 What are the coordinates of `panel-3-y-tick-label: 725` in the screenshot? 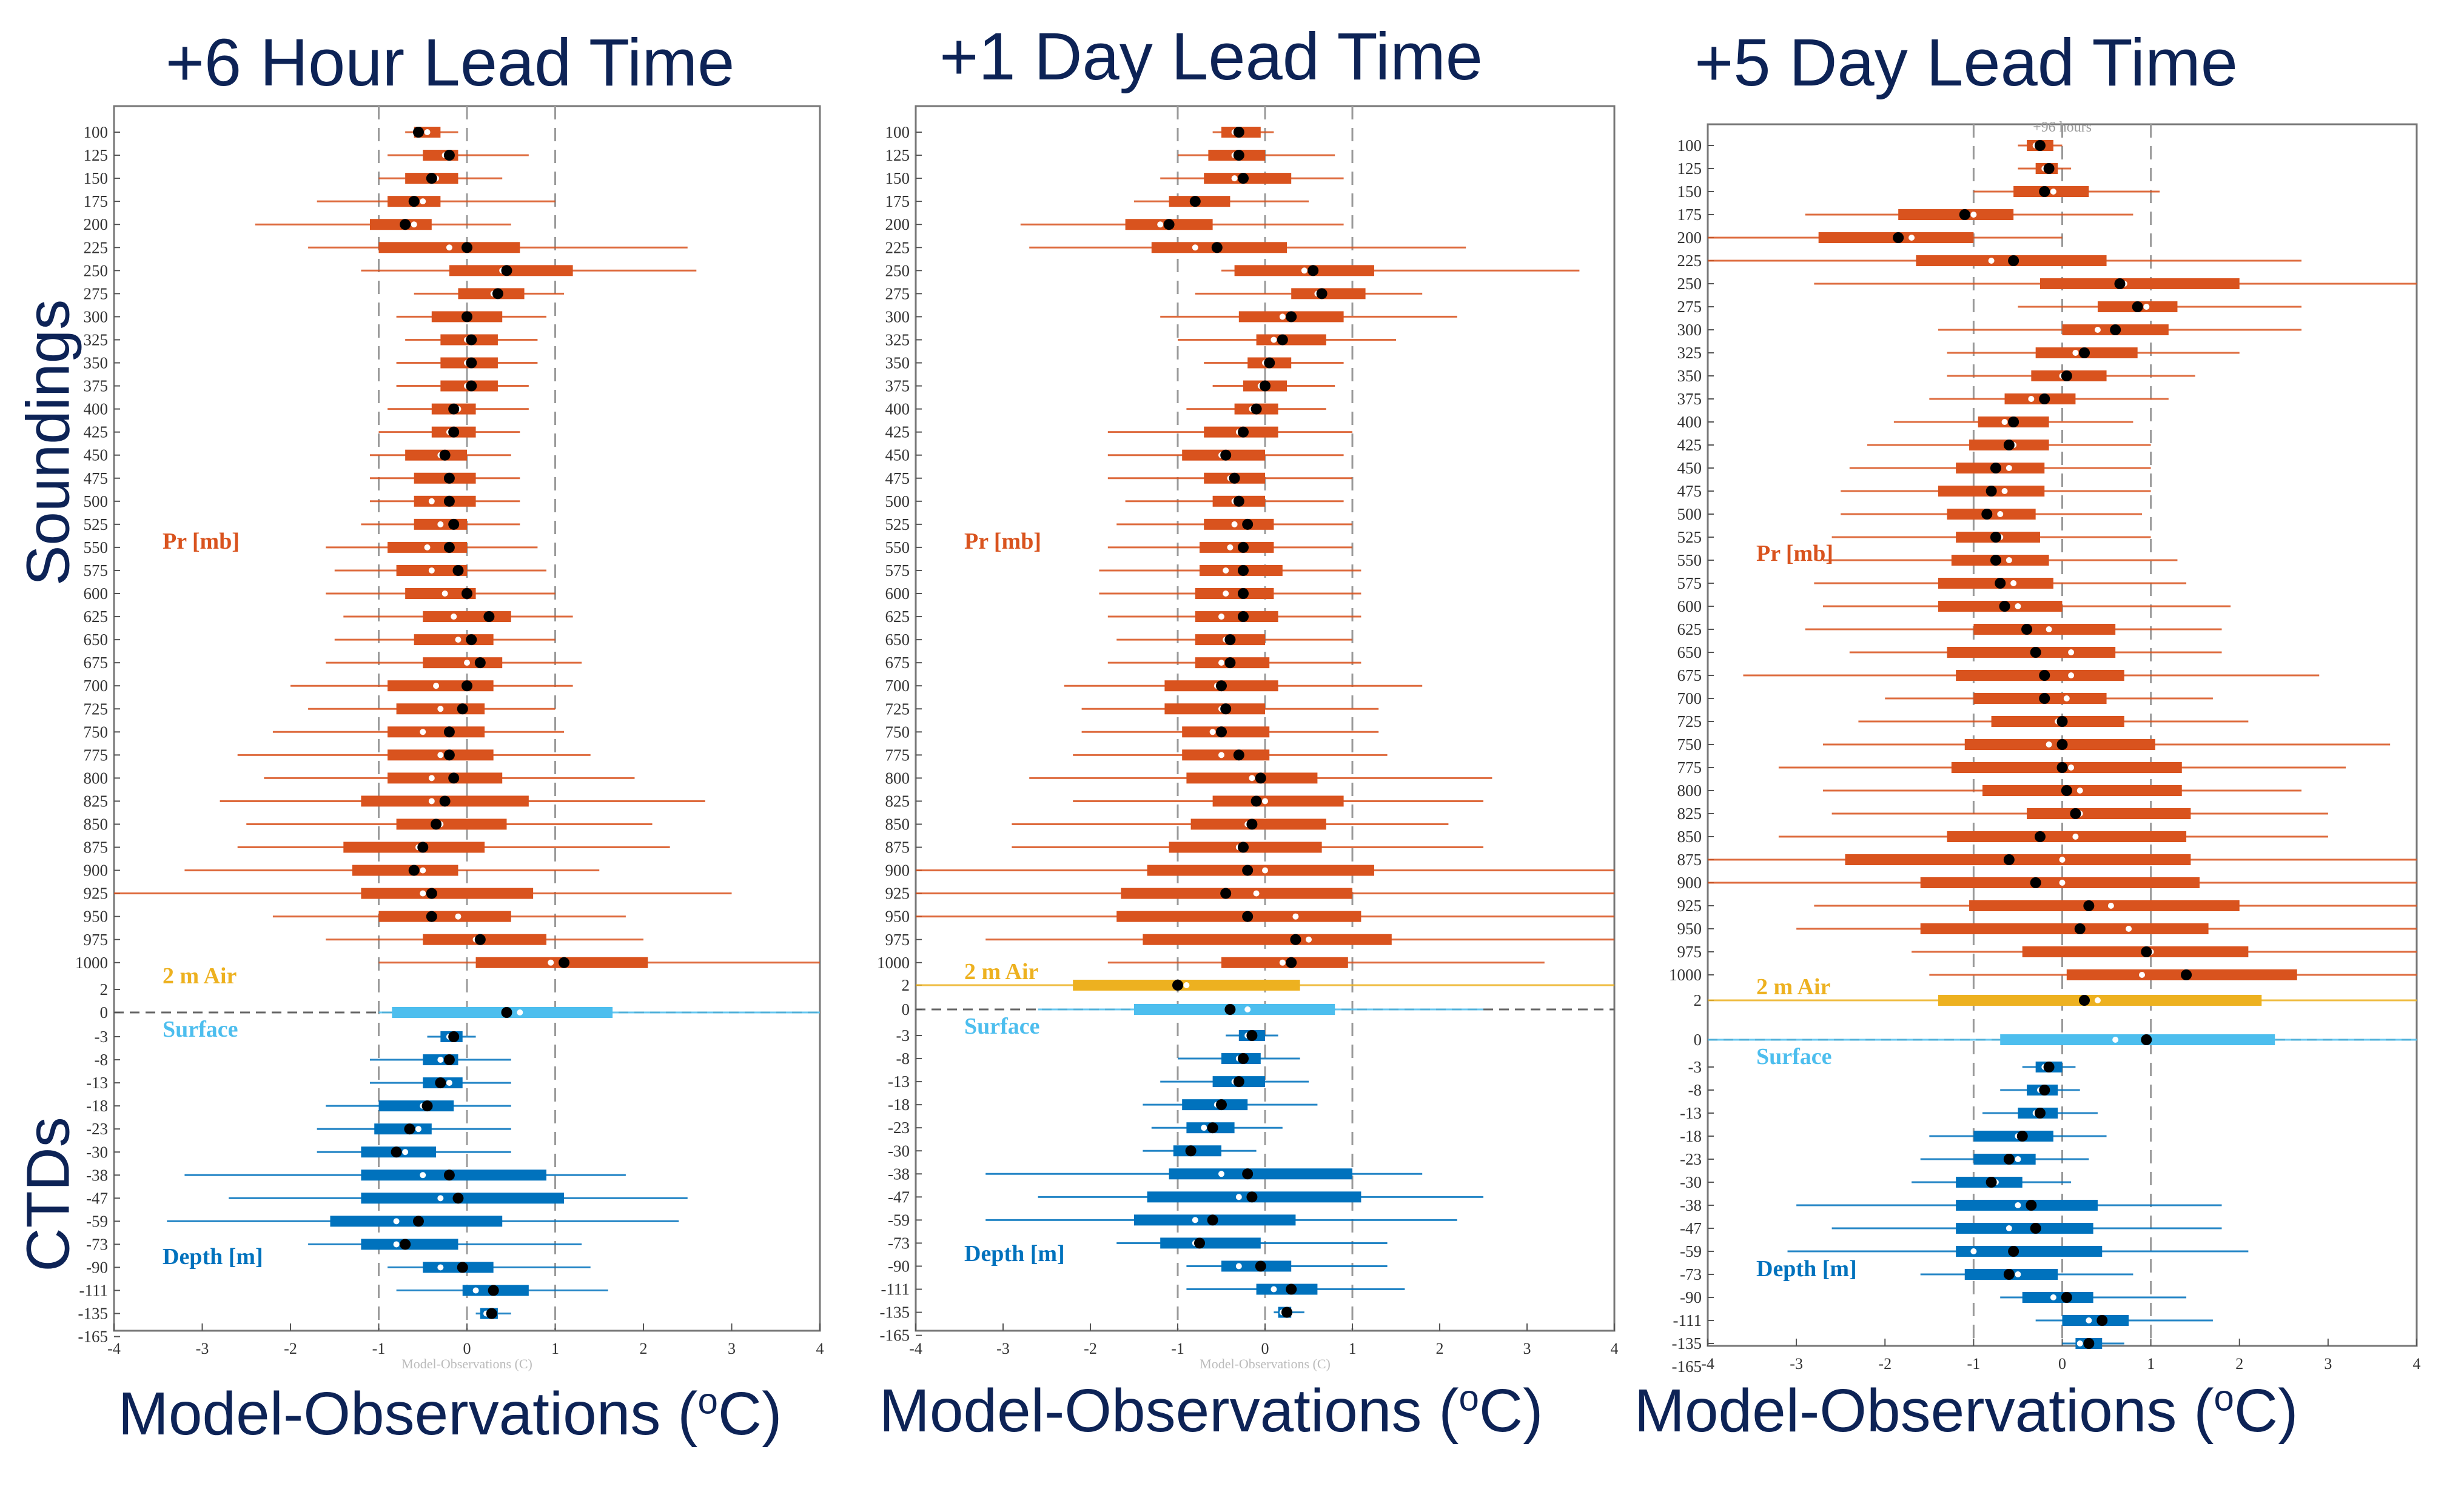 It's located at (1689, 721).